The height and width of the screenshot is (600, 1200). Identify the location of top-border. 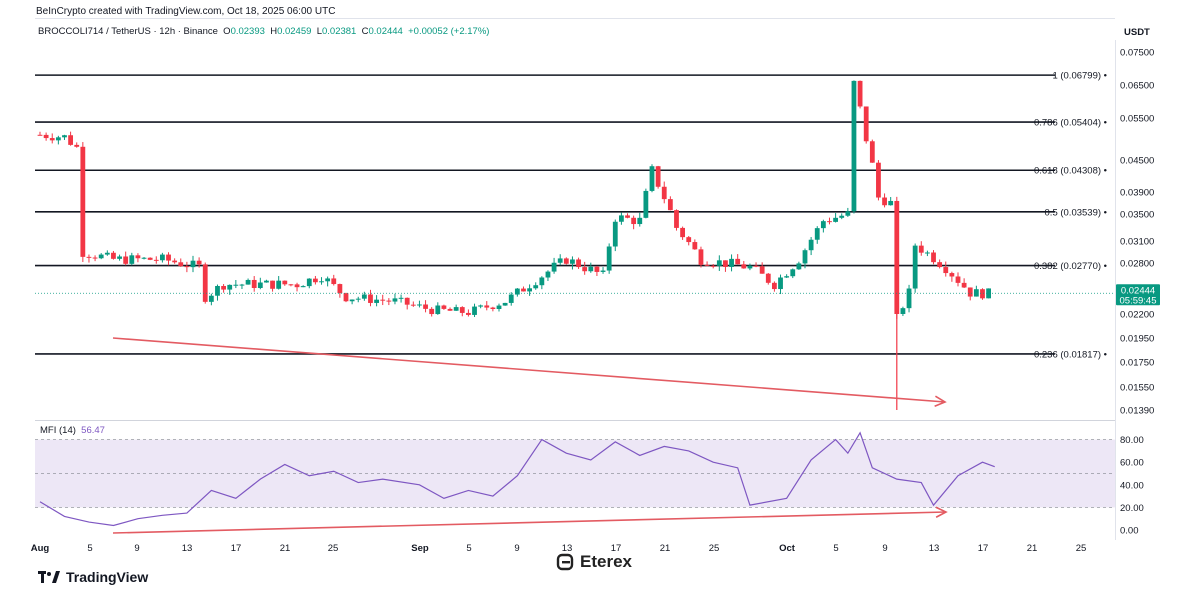
(575, 18).